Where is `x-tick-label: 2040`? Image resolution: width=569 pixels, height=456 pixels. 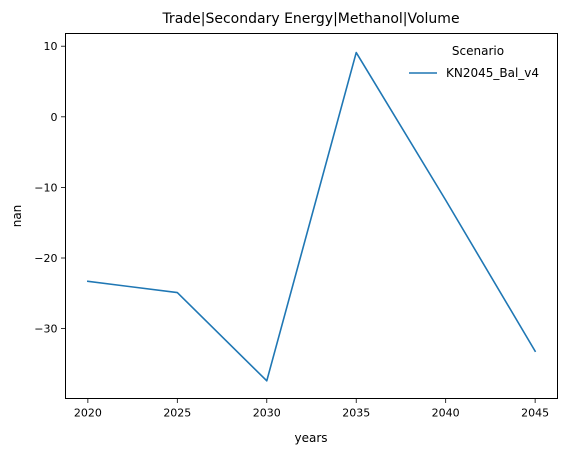 x-tick-label: 2040 is located at coordinates (446, 413).